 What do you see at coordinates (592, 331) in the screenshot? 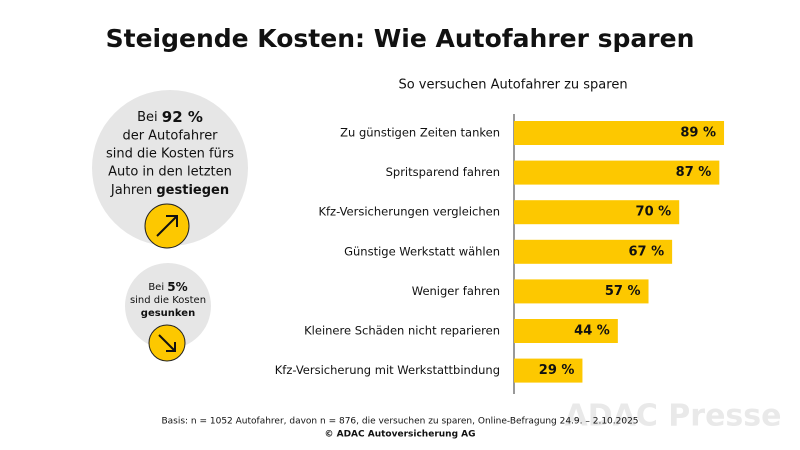
I see `value-label: 44 %` at bounding box center [592, 331].